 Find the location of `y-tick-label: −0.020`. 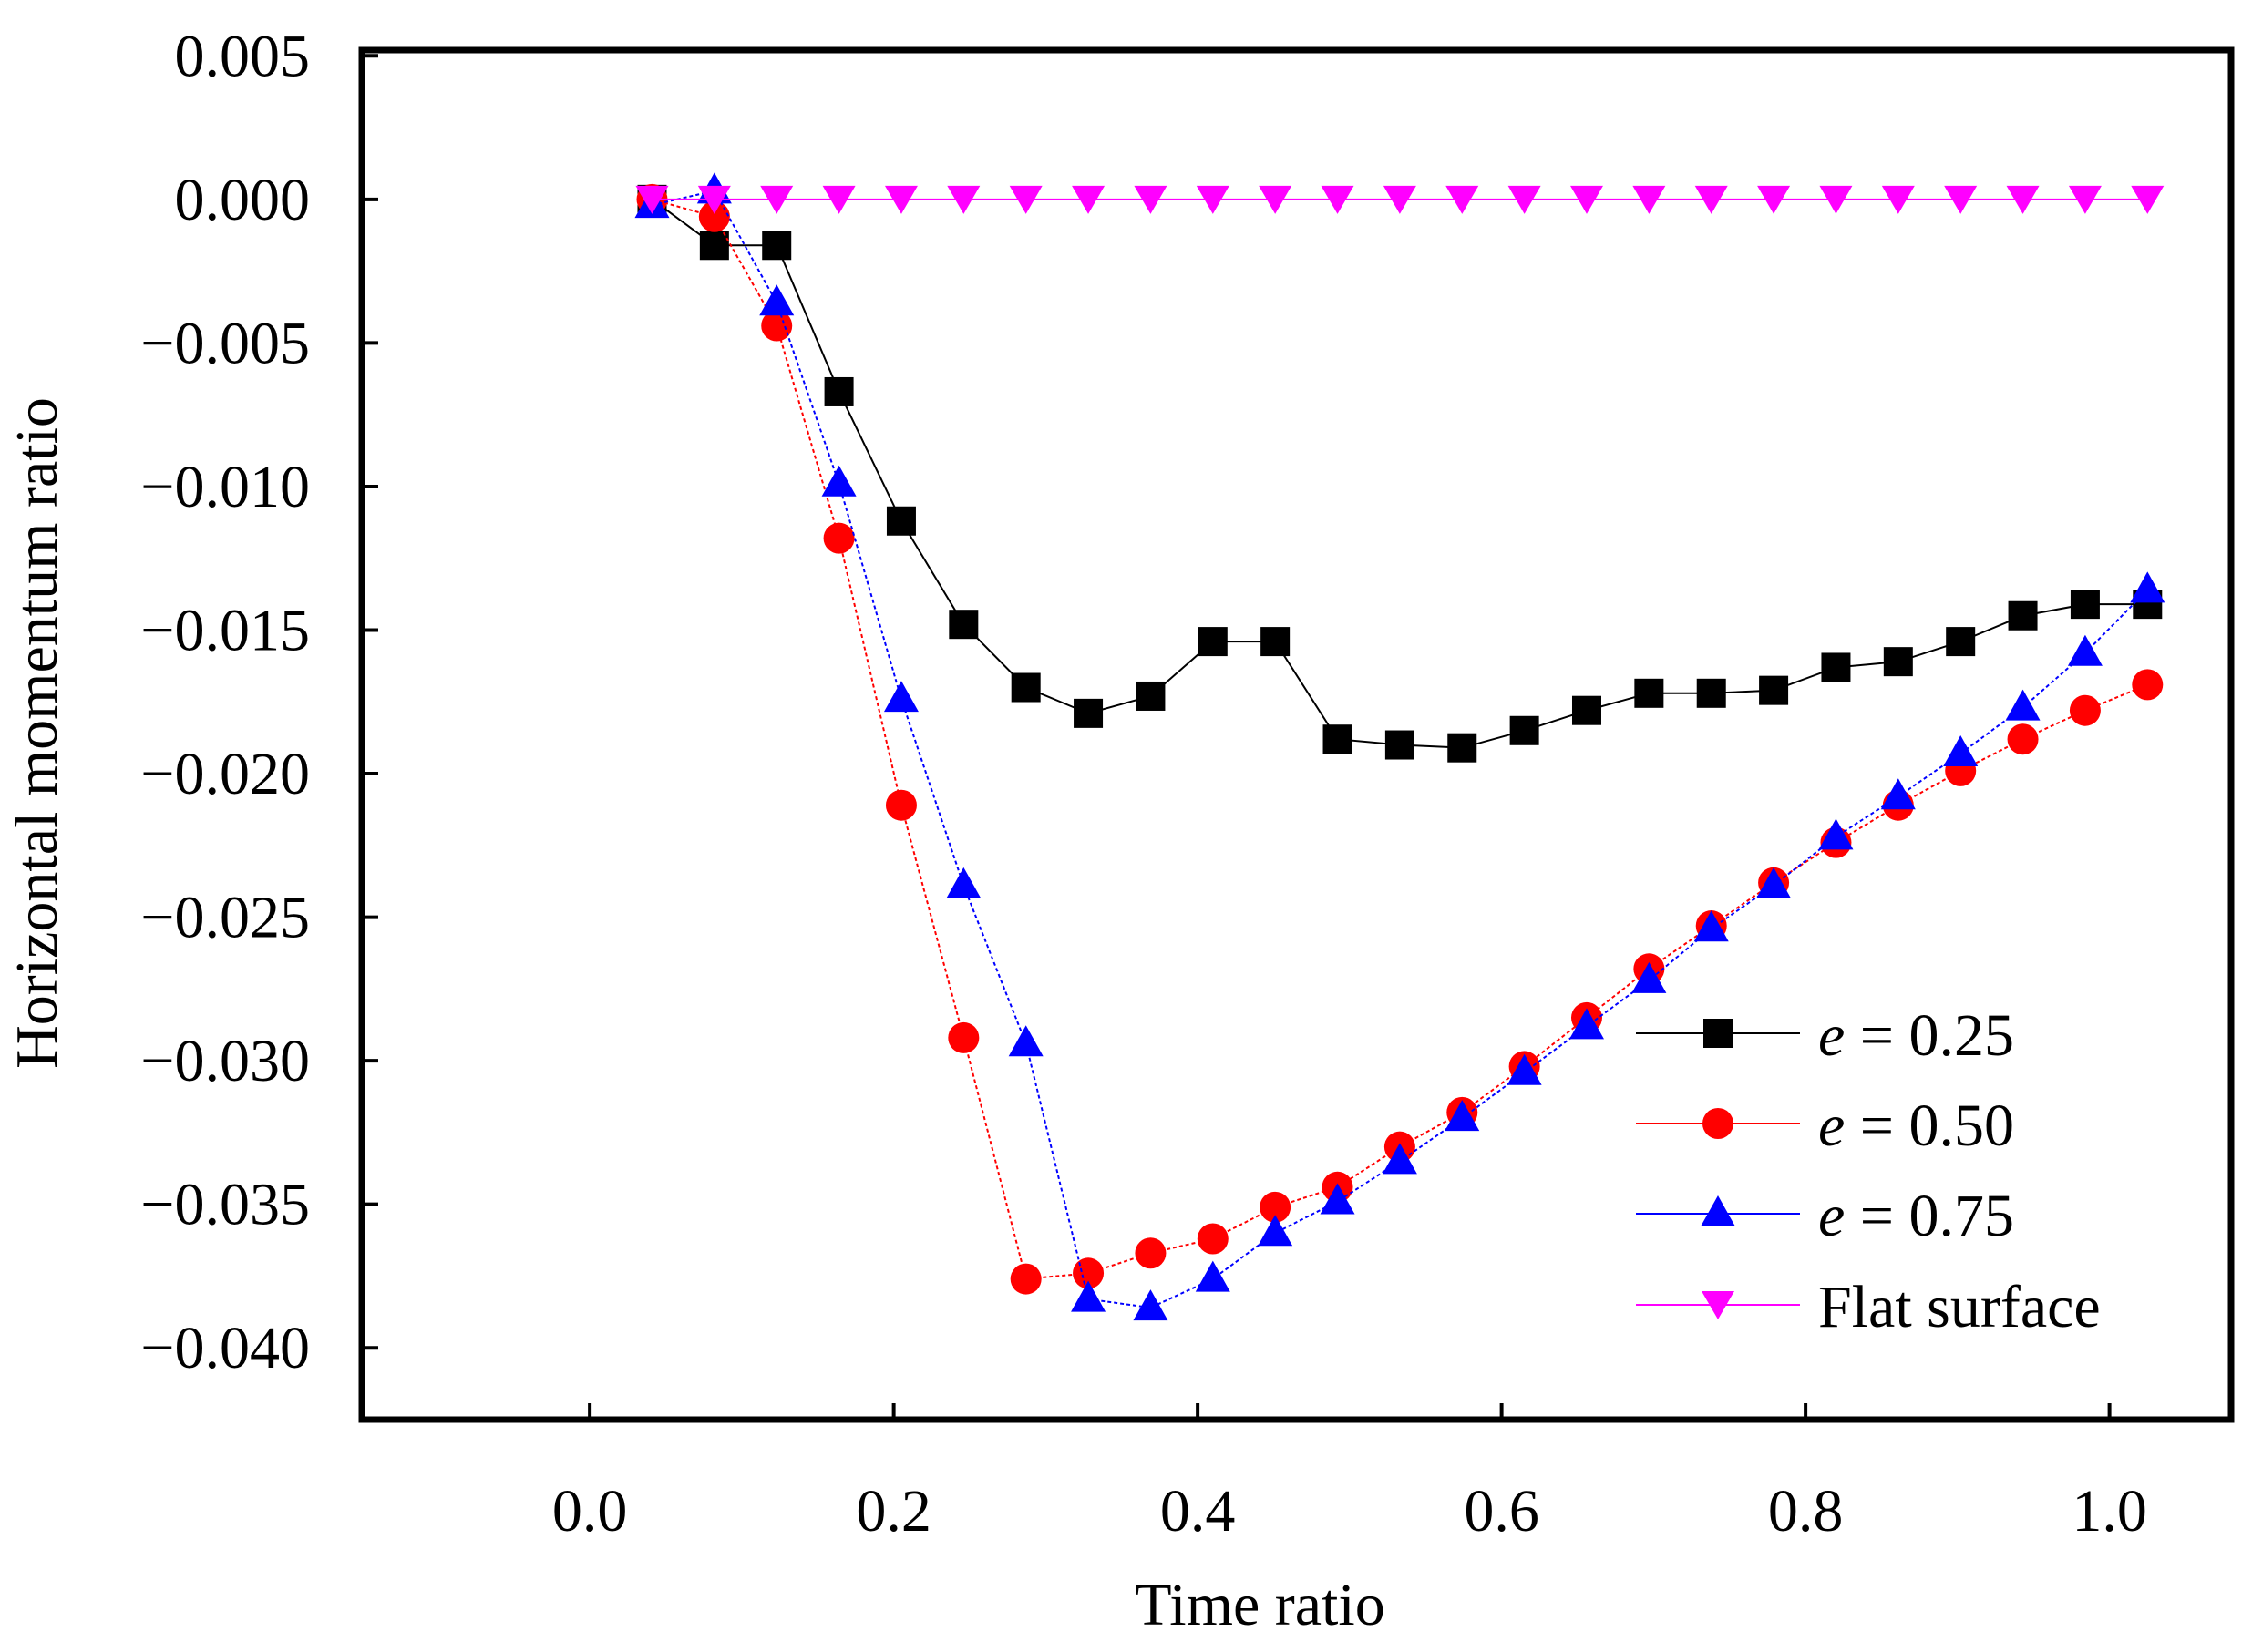

y-tick-label: −0.020 is located at coordinates (225, 774).